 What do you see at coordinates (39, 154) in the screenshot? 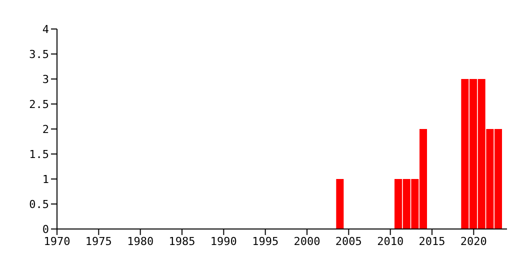
I see `y-tick-label: 1.5` at bounding box center [39, 154].